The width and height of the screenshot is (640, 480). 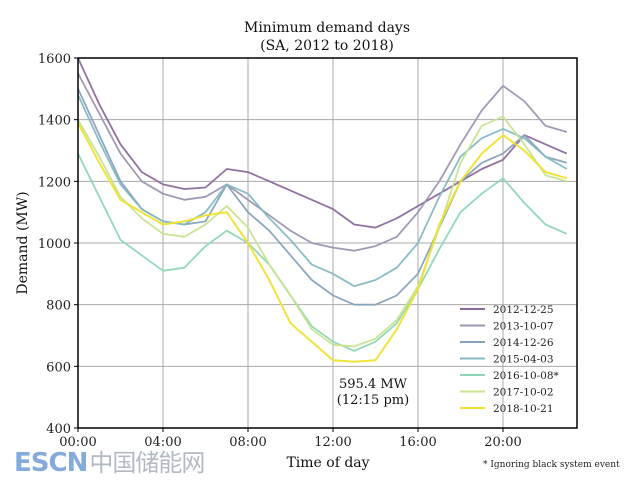 I want to click on legend-label: 2012-12-25, so click(x=523, y=310).